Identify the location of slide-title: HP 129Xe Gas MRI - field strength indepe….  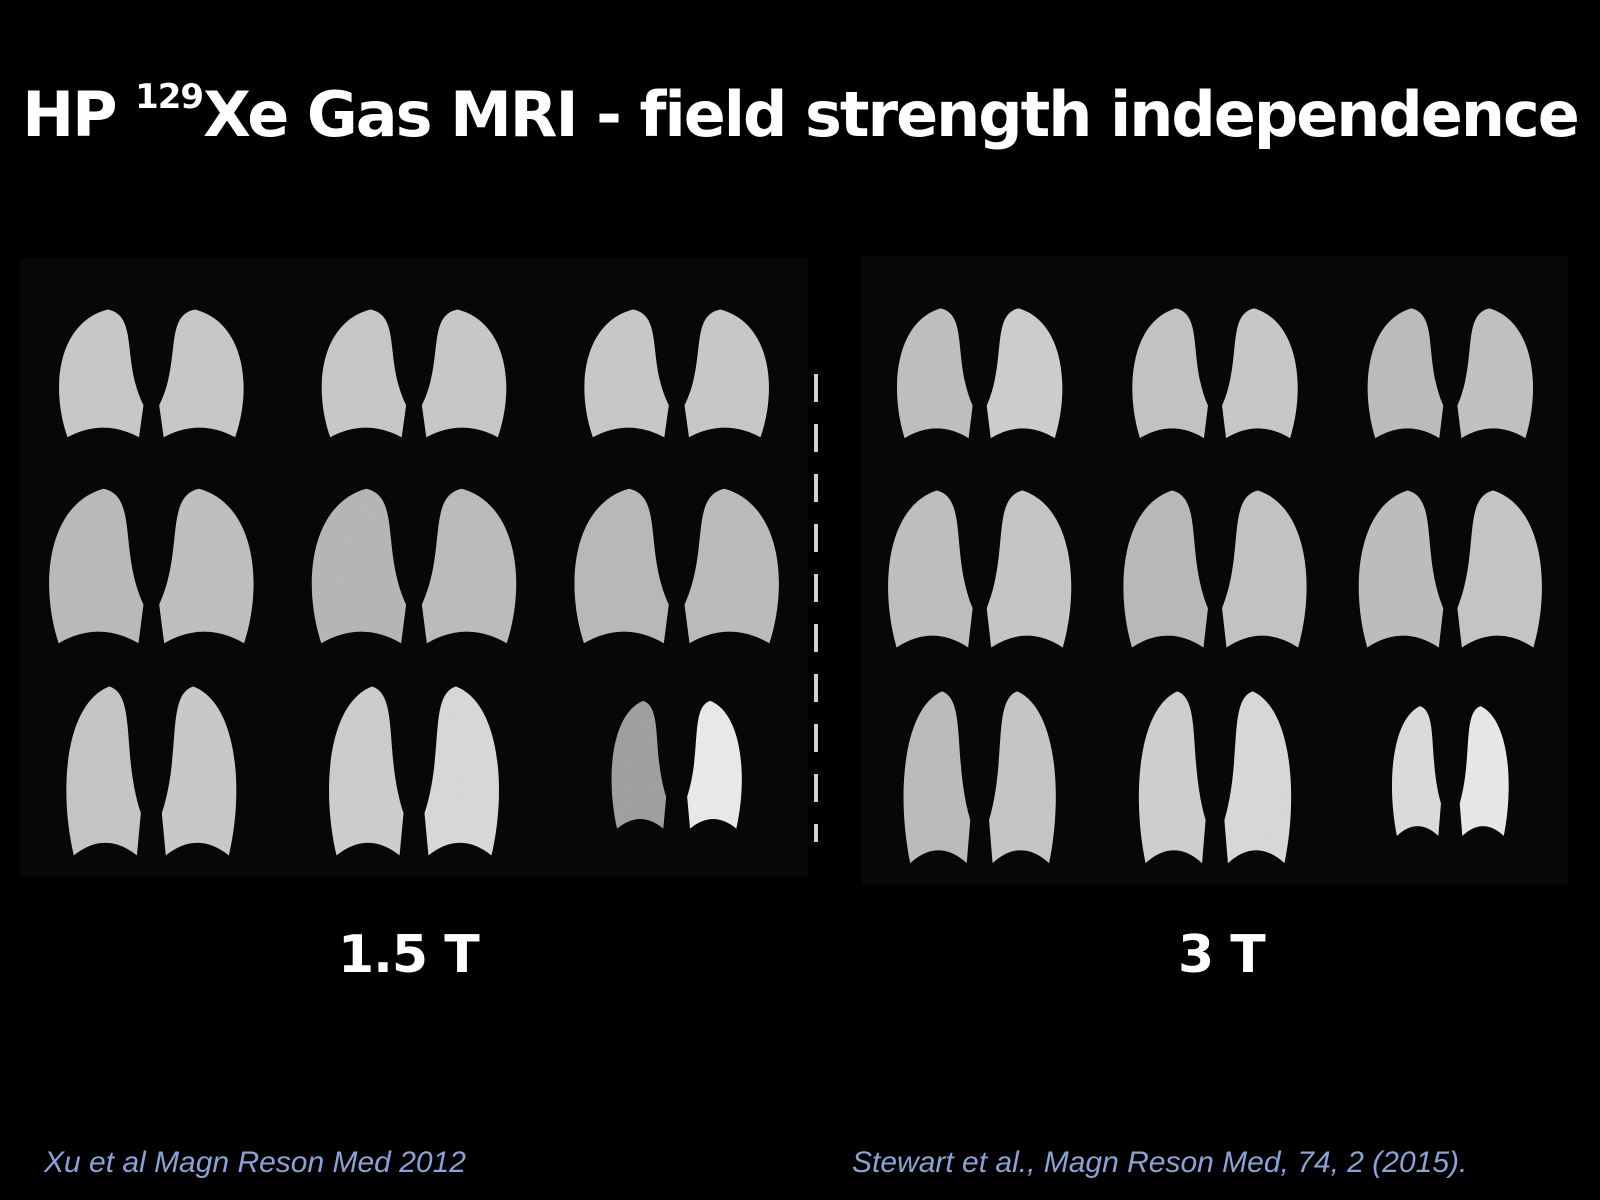
(800, 114).